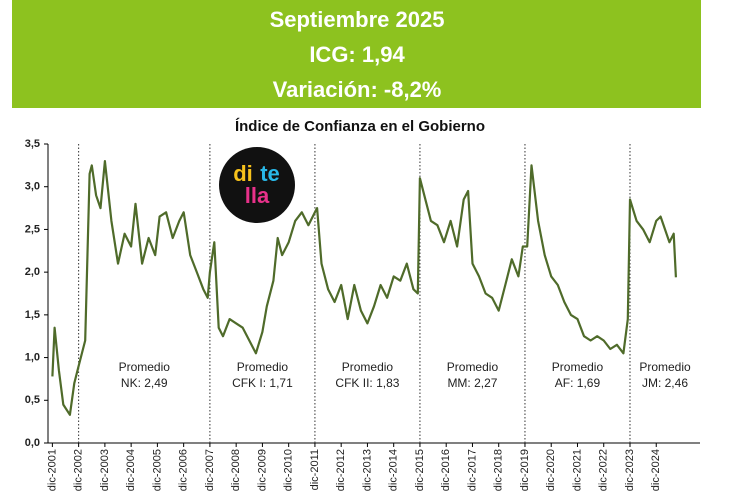  I want to click on x-tick-label: dic-2020, so click(551, 470).